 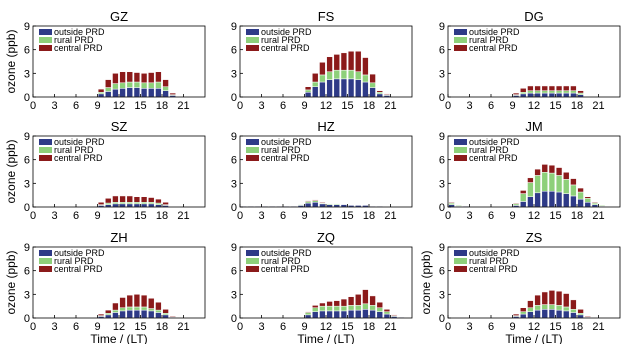 What do you see at coordinates (329, 64) in the screenshot?
I see `bar-central-prd-h12` at bounding box center [329, 64].